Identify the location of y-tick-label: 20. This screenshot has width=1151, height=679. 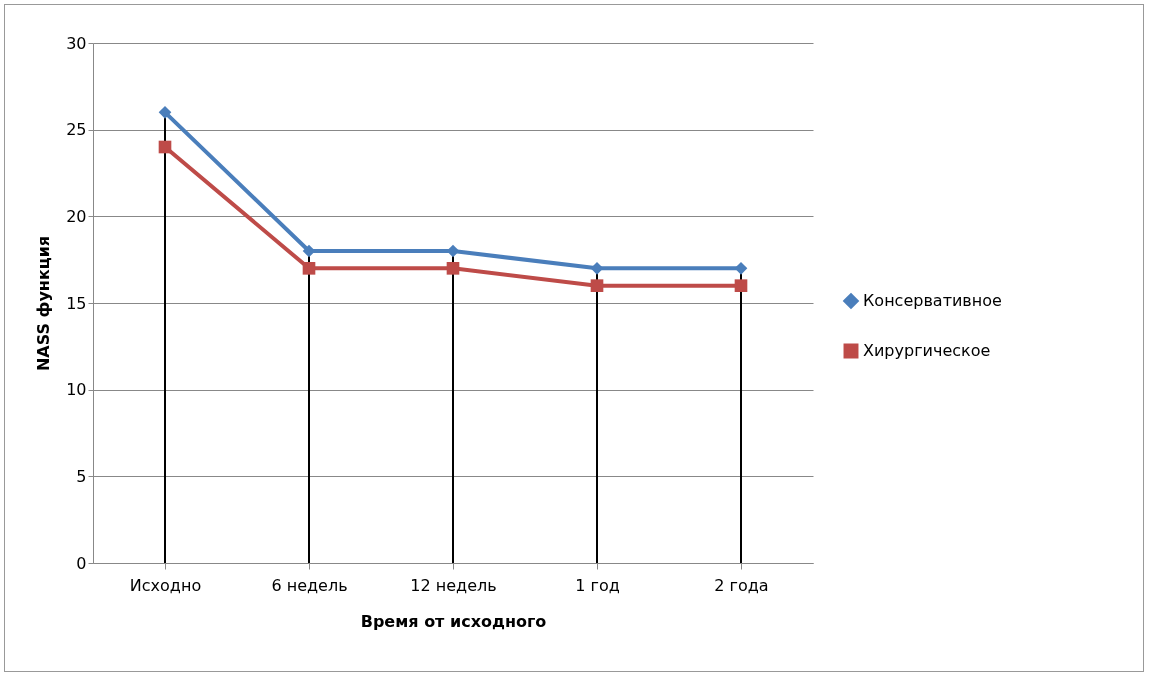
(76, 216).